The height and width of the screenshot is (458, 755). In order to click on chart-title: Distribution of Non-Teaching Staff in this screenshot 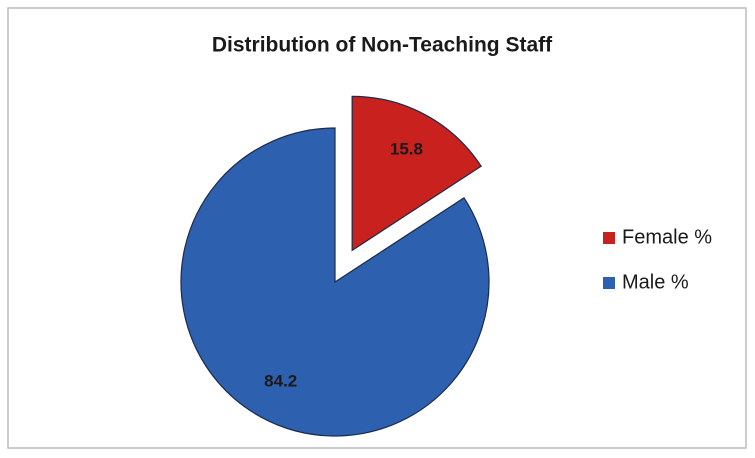, I will do `click(382, 45)`.